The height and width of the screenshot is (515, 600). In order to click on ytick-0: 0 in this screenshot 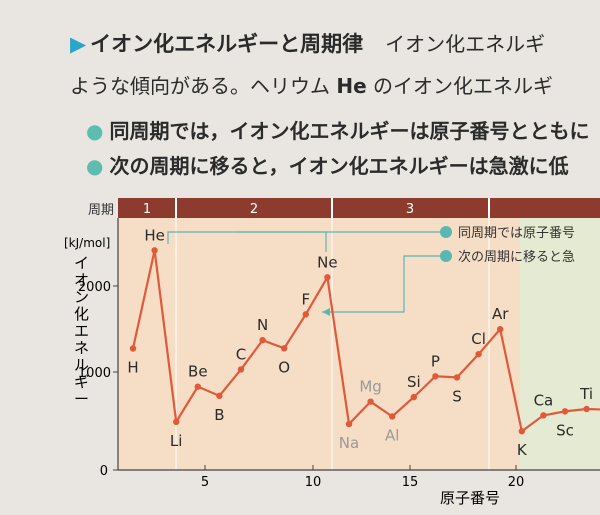, I will do `click(104, 471)`.